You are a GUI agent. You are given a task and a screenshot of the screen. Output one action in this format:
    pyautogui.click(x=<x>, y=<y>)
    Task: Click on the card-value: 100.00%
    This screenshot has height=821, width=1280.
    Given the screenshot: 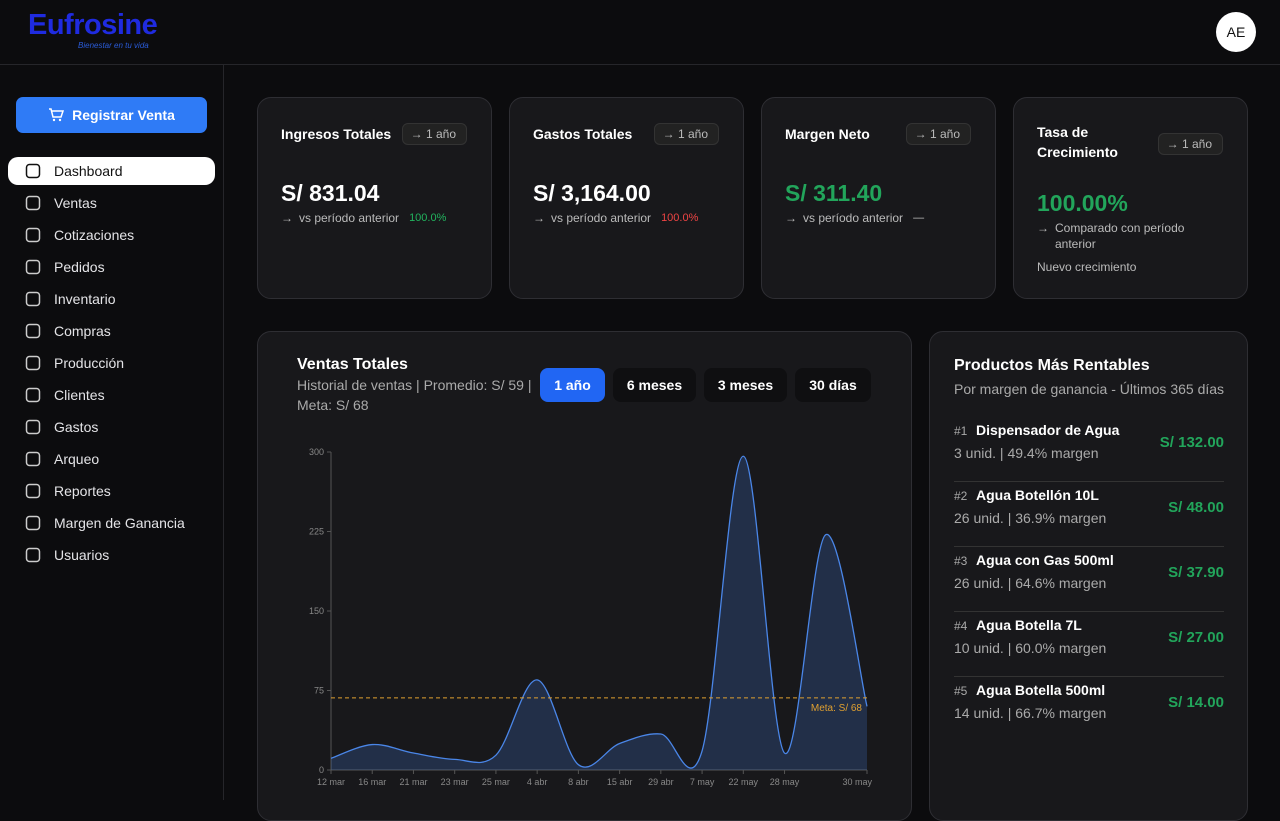 What is the action you would take?
    pyautogui.click(x=1082, y=203)
    